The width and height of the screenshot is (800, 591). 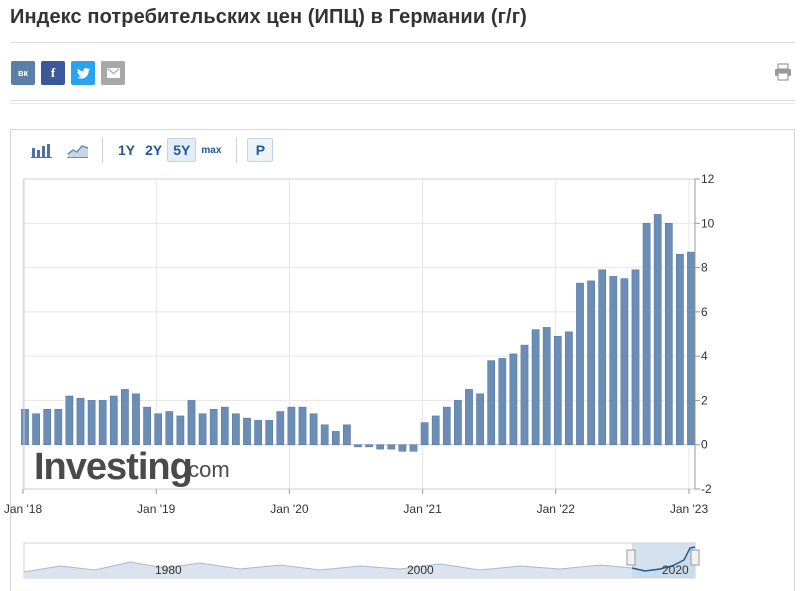 What do you see at coordinates (704, 312) in the screenshot?
I see `y-tick-label: 6` at bounding box center [704, 312].